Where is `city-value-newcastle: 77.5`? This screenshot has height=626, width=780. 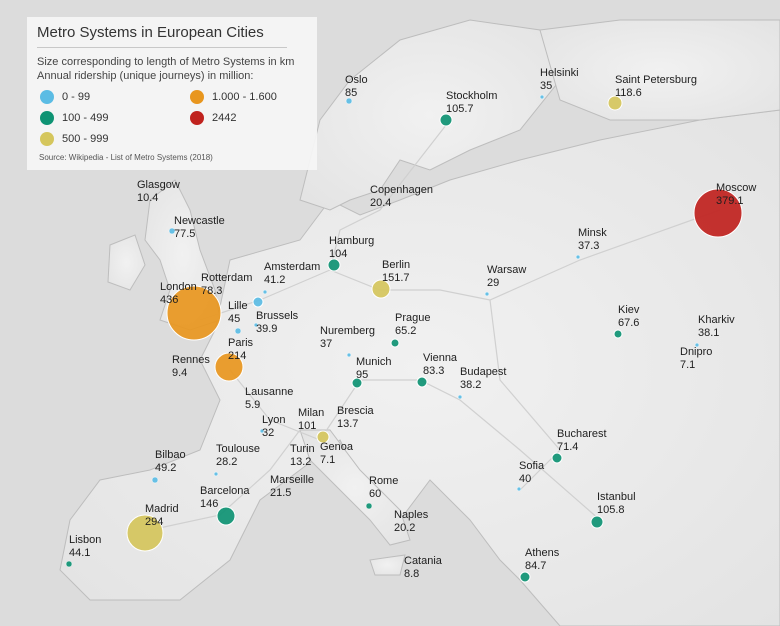
city-value-newcastle: 77.5 is located at coordinates (184, 234).